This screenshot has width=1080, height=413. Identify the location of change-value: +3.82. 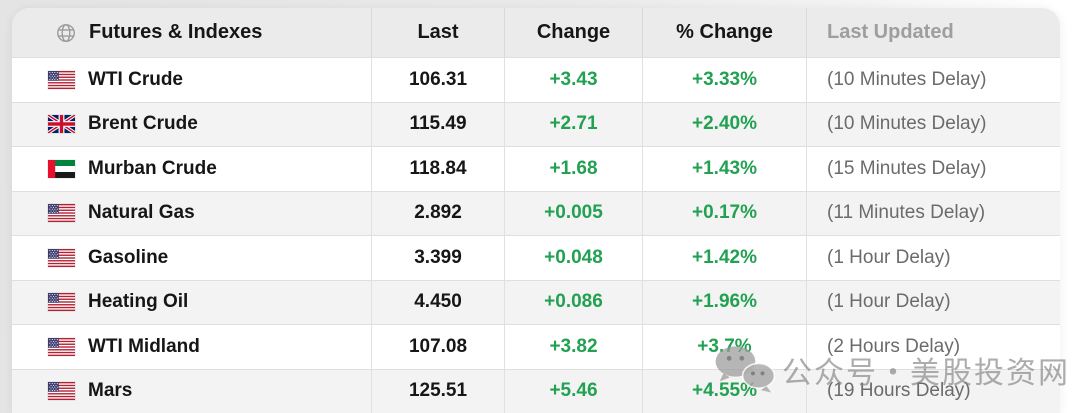
(574, 347).